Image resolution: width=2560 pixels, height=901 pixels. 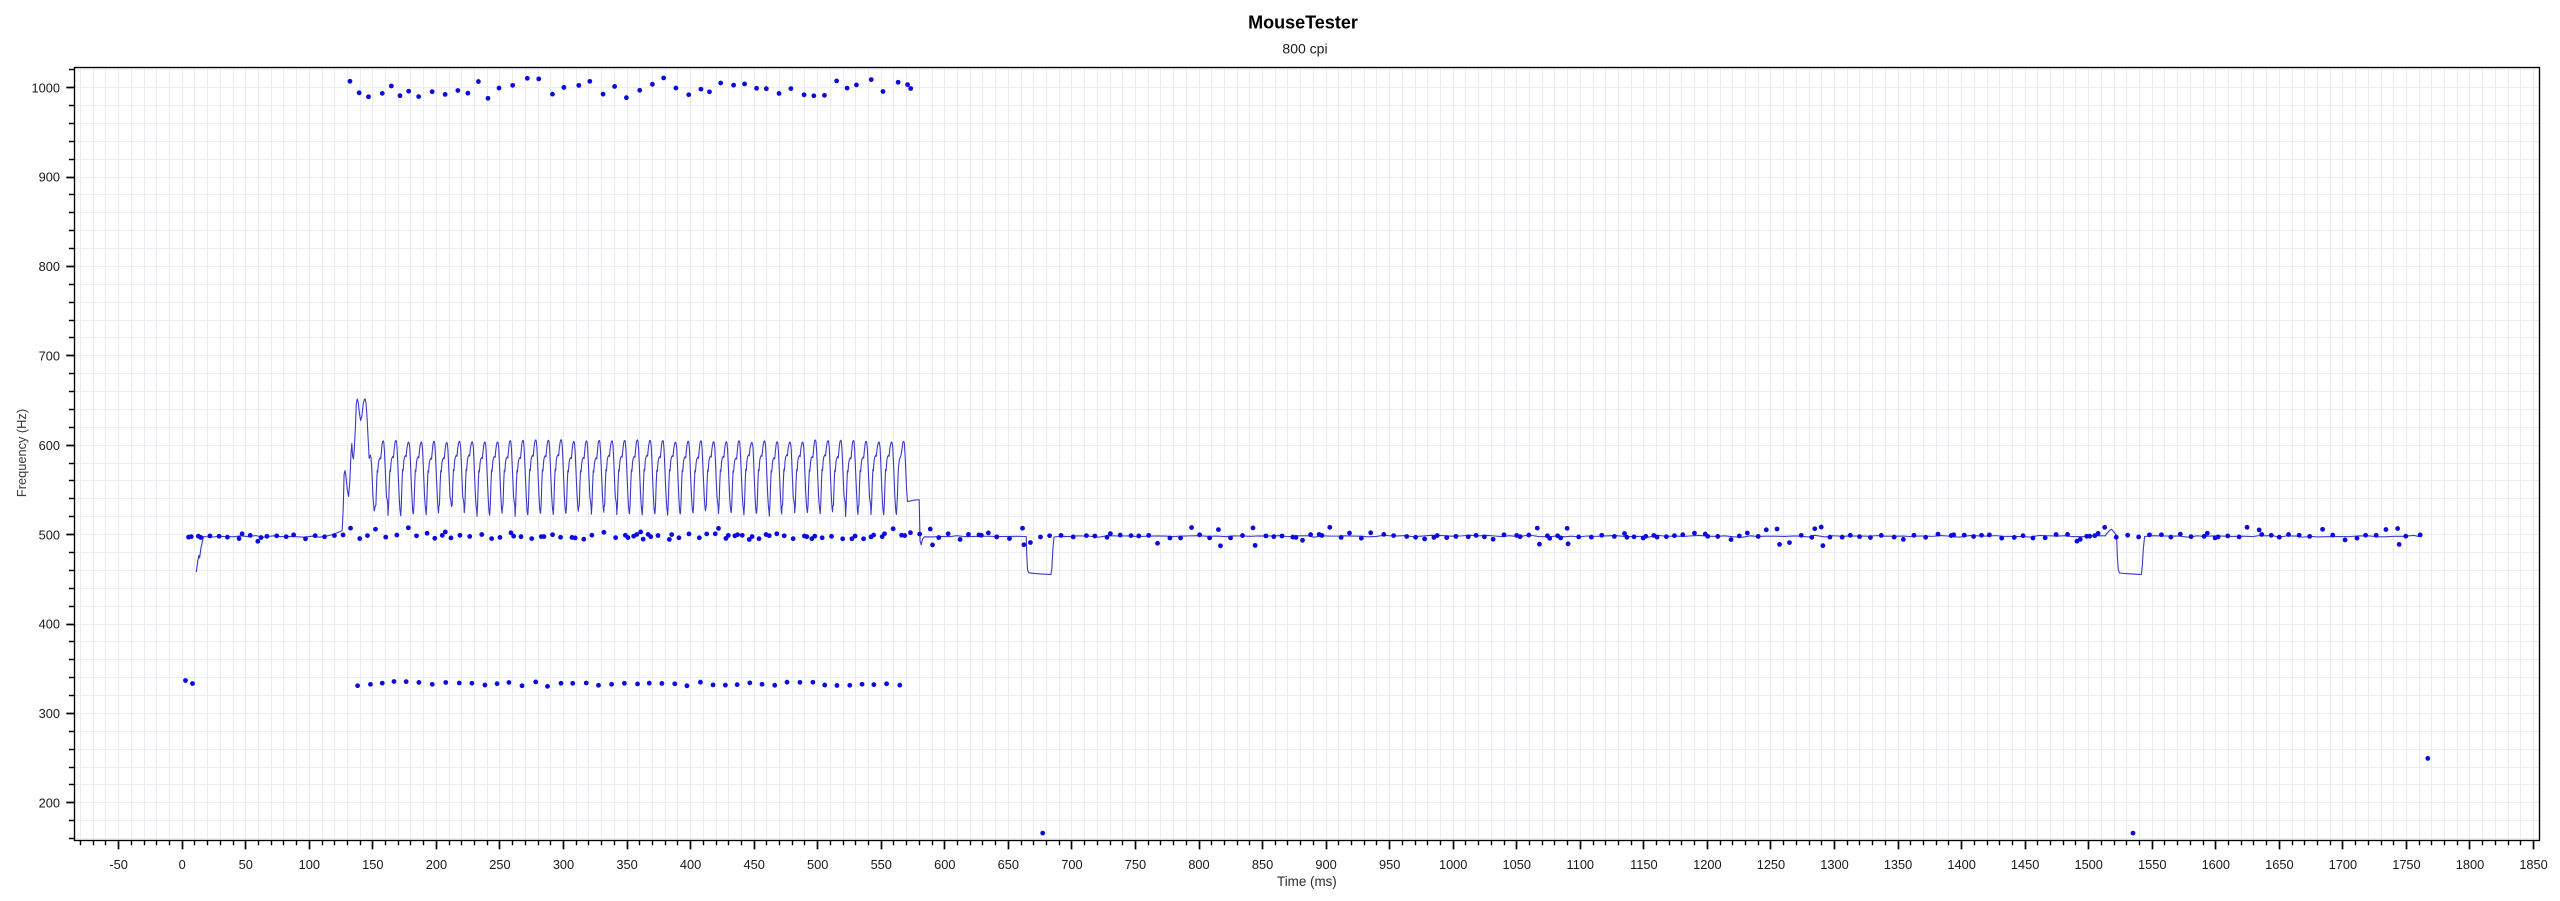 What do you see at coordinates (2216, 864) in the screenshot?
I see `svg-text: 1600` at bounding box center [2216, 864].